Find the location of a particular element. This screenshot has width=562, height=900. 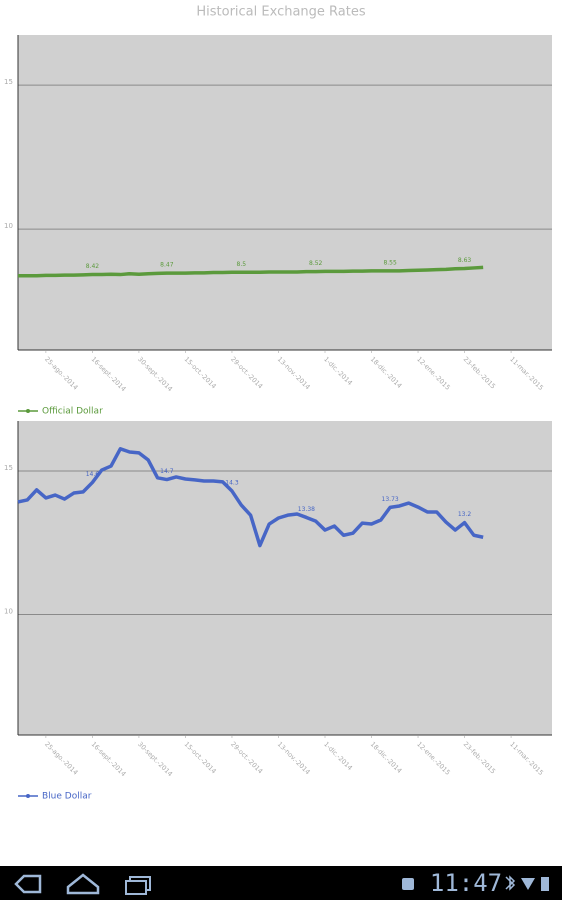

legend-label: Blue Dollar is located at coordinates (67, 797).